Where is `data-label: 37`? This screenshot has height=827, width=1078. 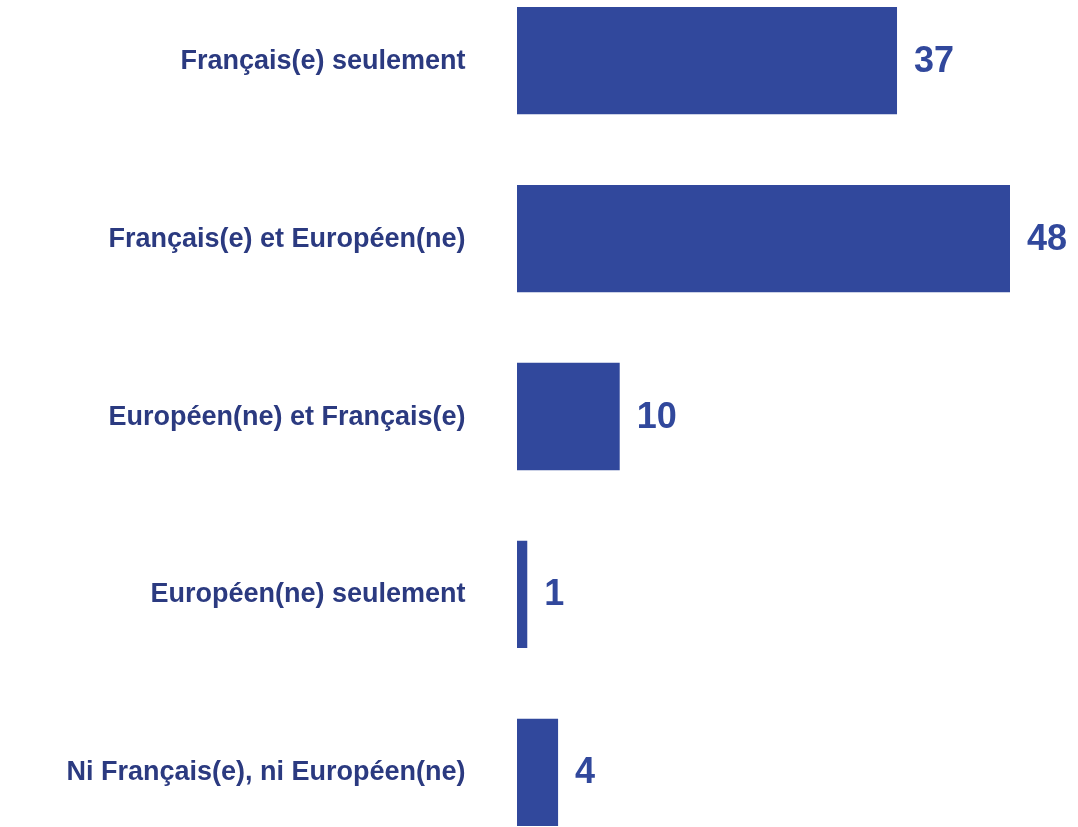
data-label: 37 is located at coordinates (934, 59).